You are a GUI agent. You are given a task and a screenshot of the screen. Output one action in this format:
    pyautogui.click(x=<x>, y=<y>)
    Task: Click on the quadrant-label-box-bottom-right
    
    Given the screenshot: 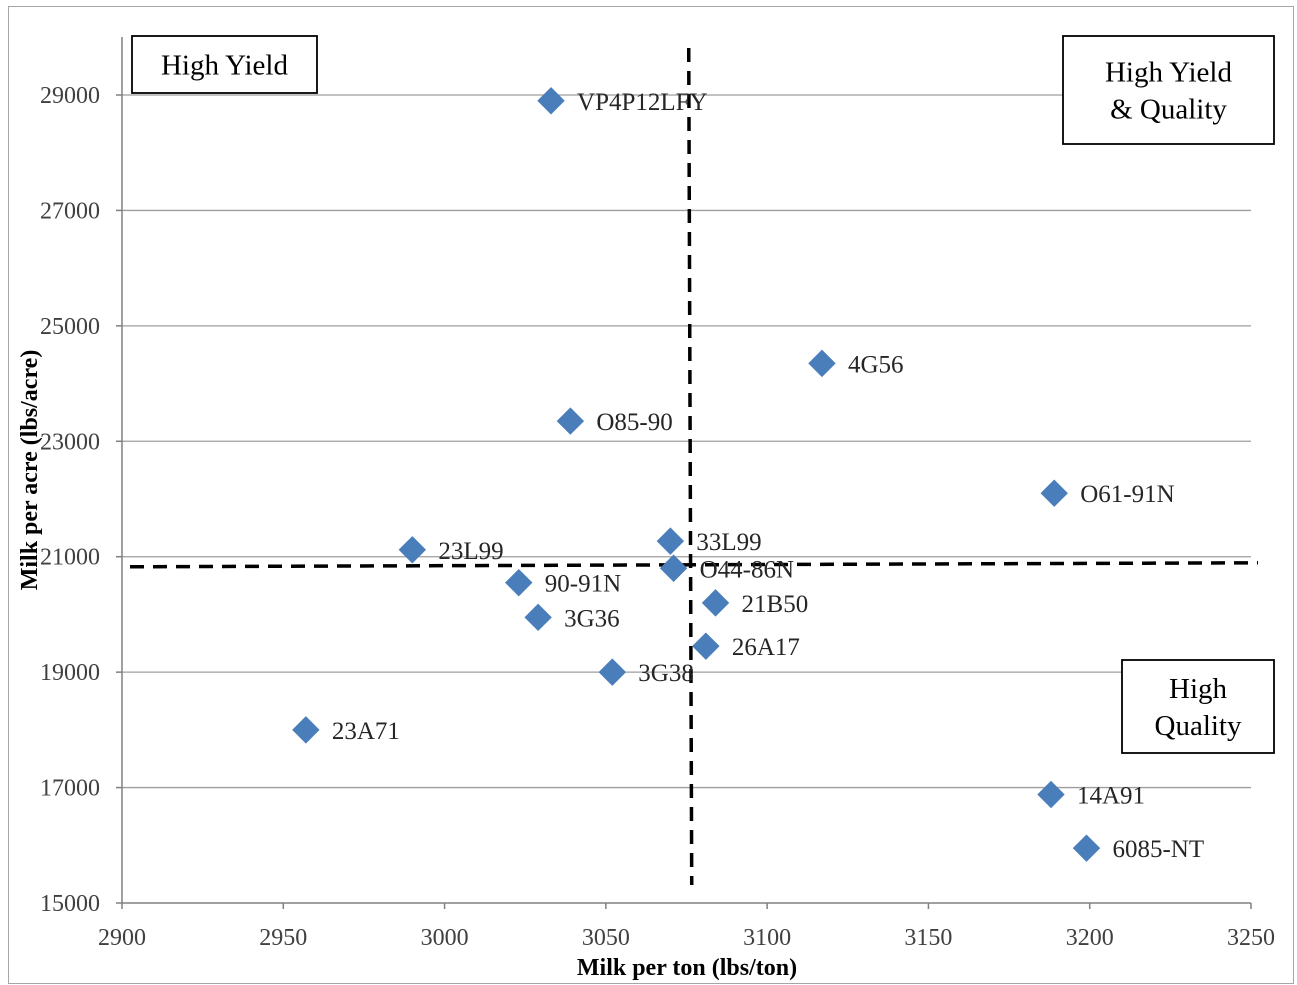 What is the action you would take?
    pyautogui.click(x=1198, y=706)
    